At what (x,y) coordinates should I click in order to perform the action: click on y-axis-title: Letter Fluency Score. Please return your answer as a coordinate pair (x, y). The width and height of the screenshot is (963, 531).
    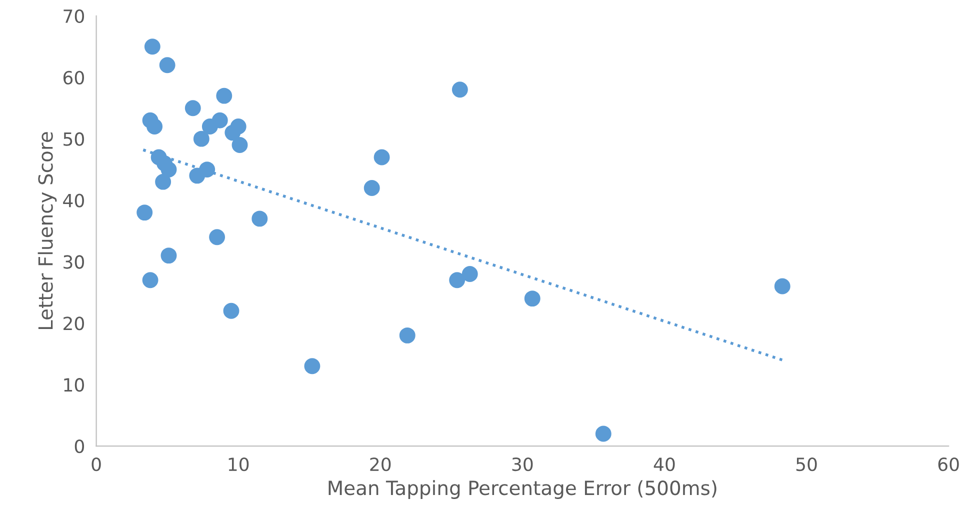
    Looking at the image, I should click on (47, 231).